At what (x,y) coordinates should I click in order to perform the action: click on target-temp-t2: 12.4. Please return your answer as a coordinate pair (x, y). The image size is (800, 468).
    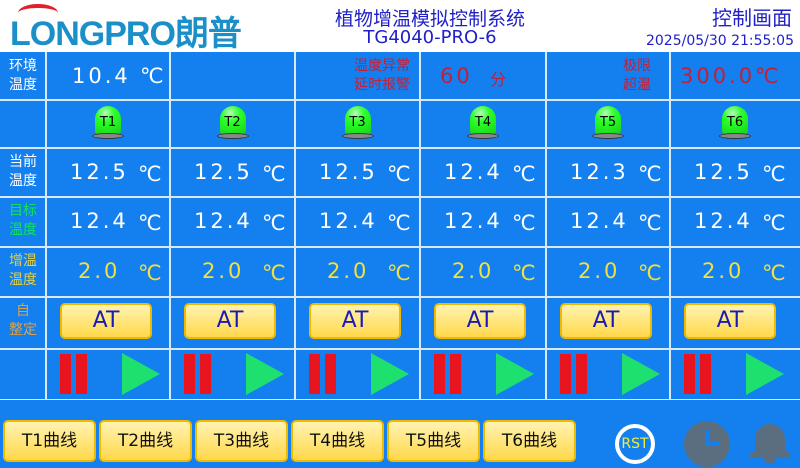
    Looking at the image, I should click on (223, 221).